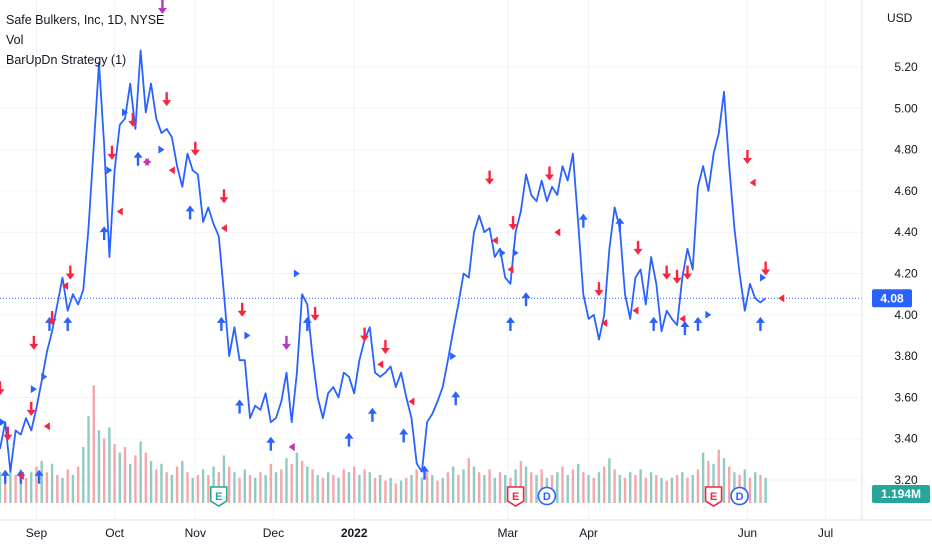  I want to click on strategy-indicator-label: BarUpDn Strategy (1), so click(66, 60).